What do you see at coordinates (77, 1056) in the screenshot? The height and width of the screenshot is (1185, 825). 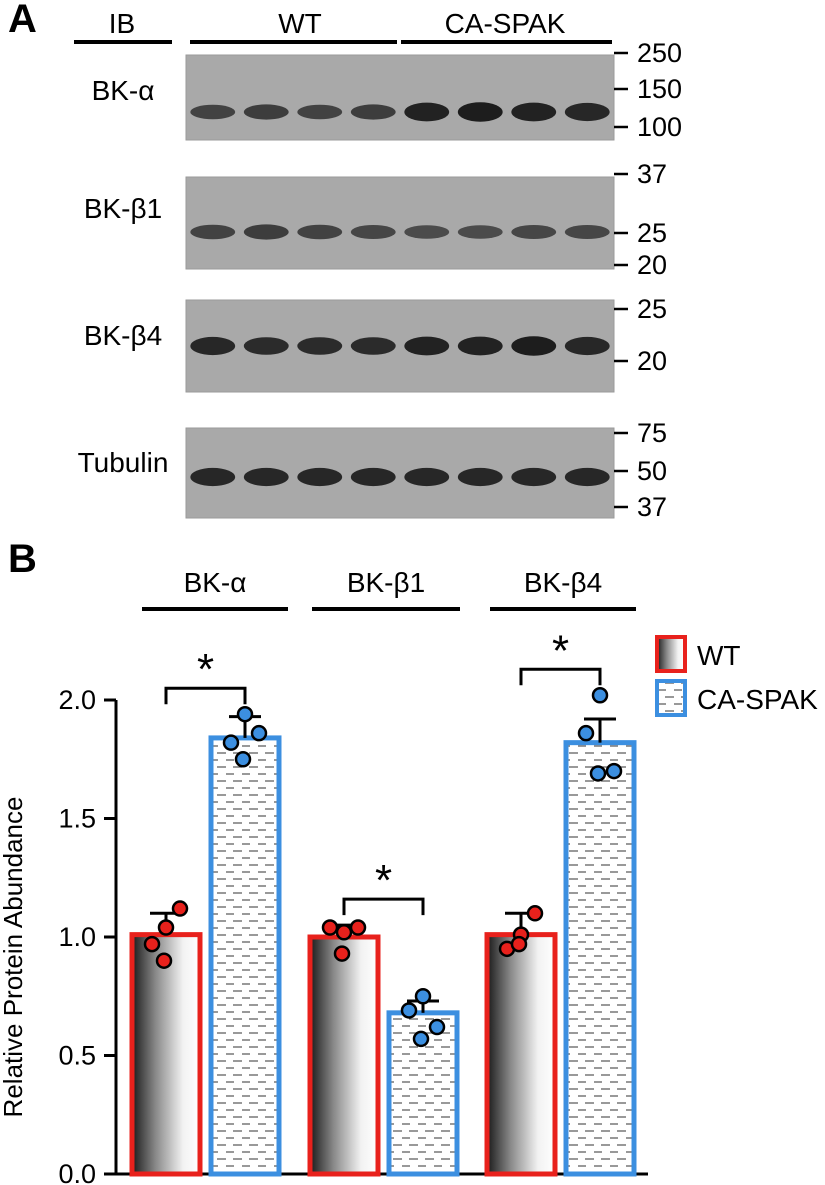 I see `y-tick-label: 0.5` at bounding box center [77, 1056].